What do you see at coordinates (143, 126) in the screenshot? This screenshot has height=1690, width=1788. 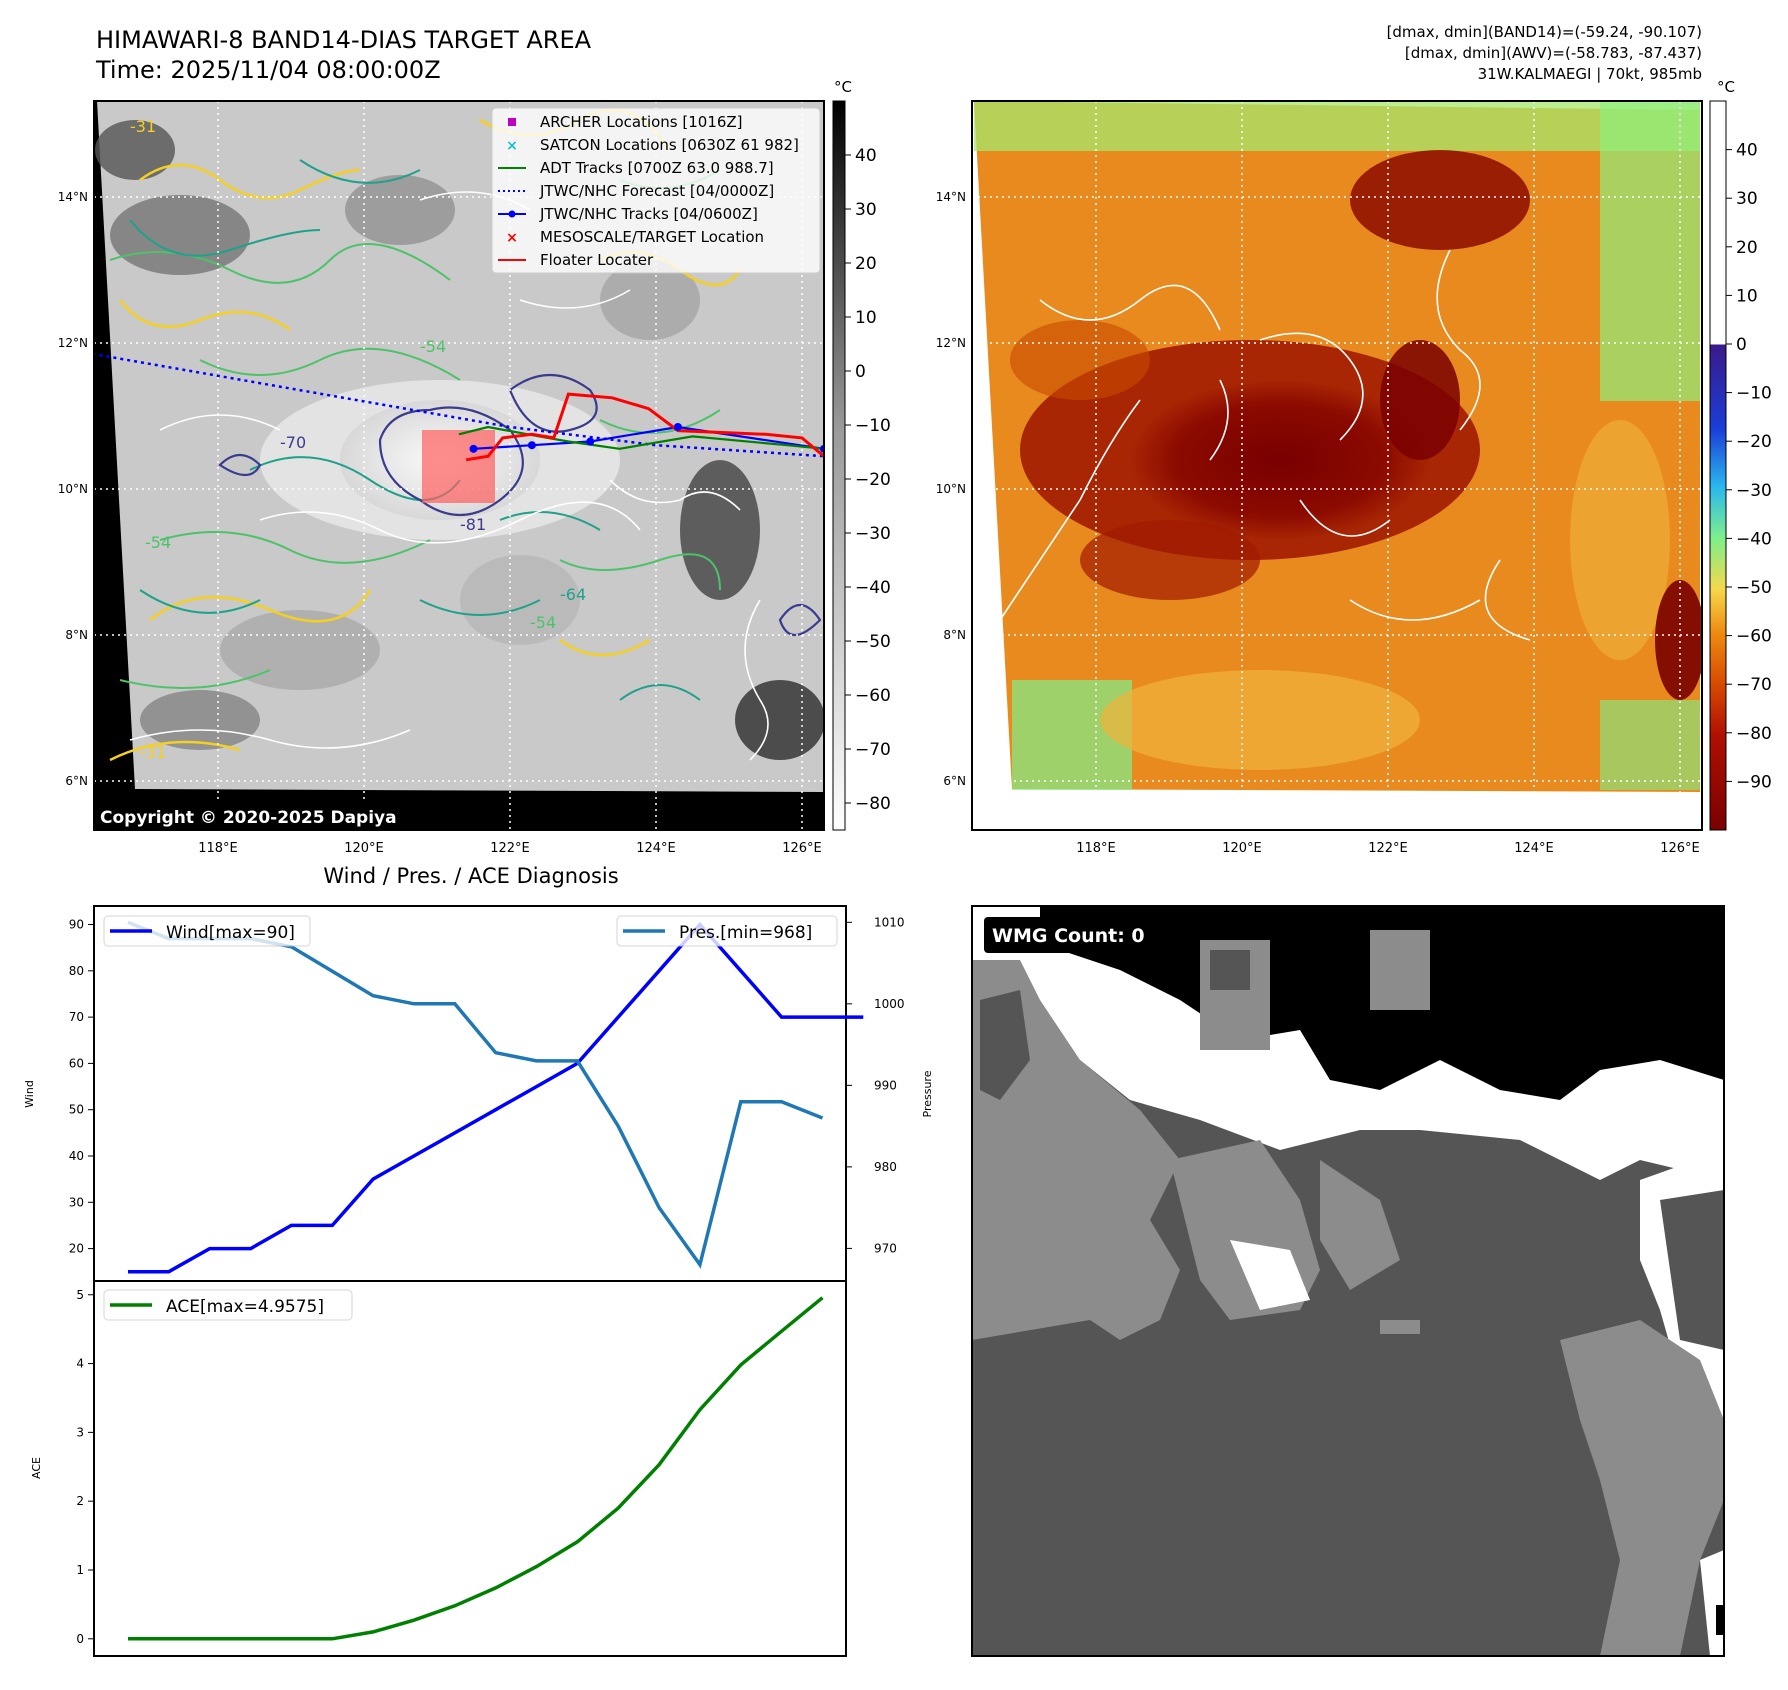 I see `contour-label: -31` at bounding box center [143, 126].